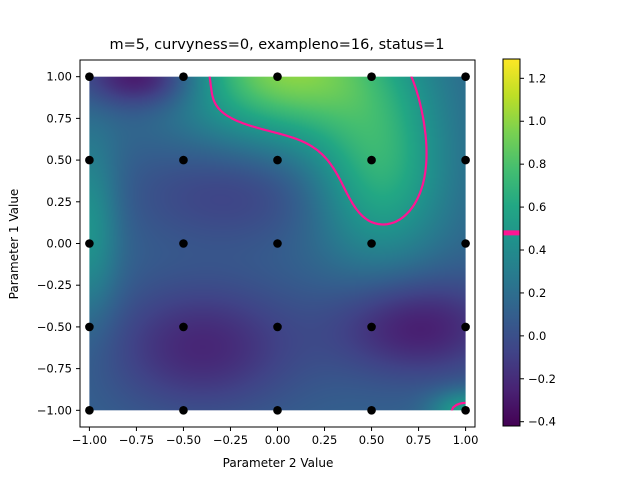 Image resolution: width=640 pixels, height=480 pixels. Describe the element at coordinates (537, 207) in the screenshot. I see `colorbar-tick-label: 0.6` at that location.